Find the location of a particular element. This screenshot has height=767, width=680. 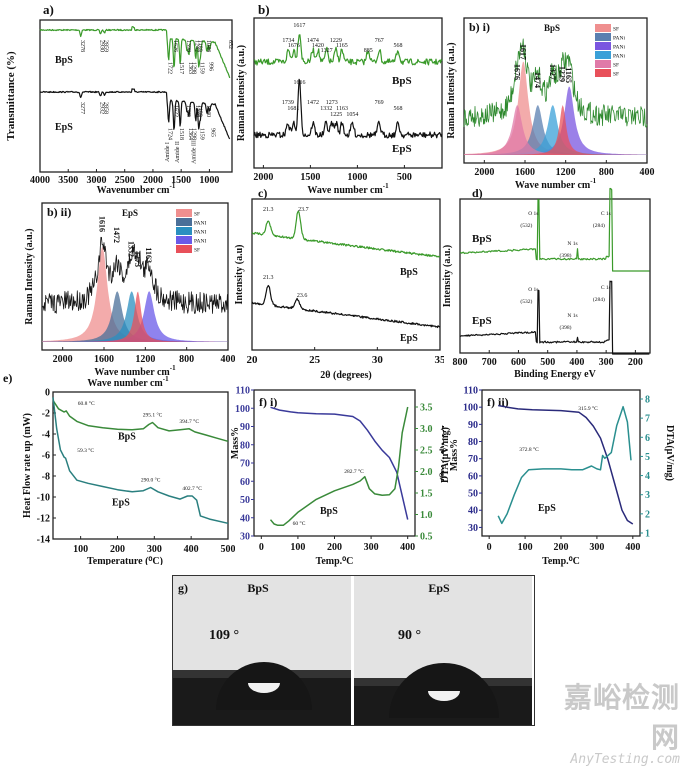

peak-annotation: 1363 is located at coordinates (190, 68).